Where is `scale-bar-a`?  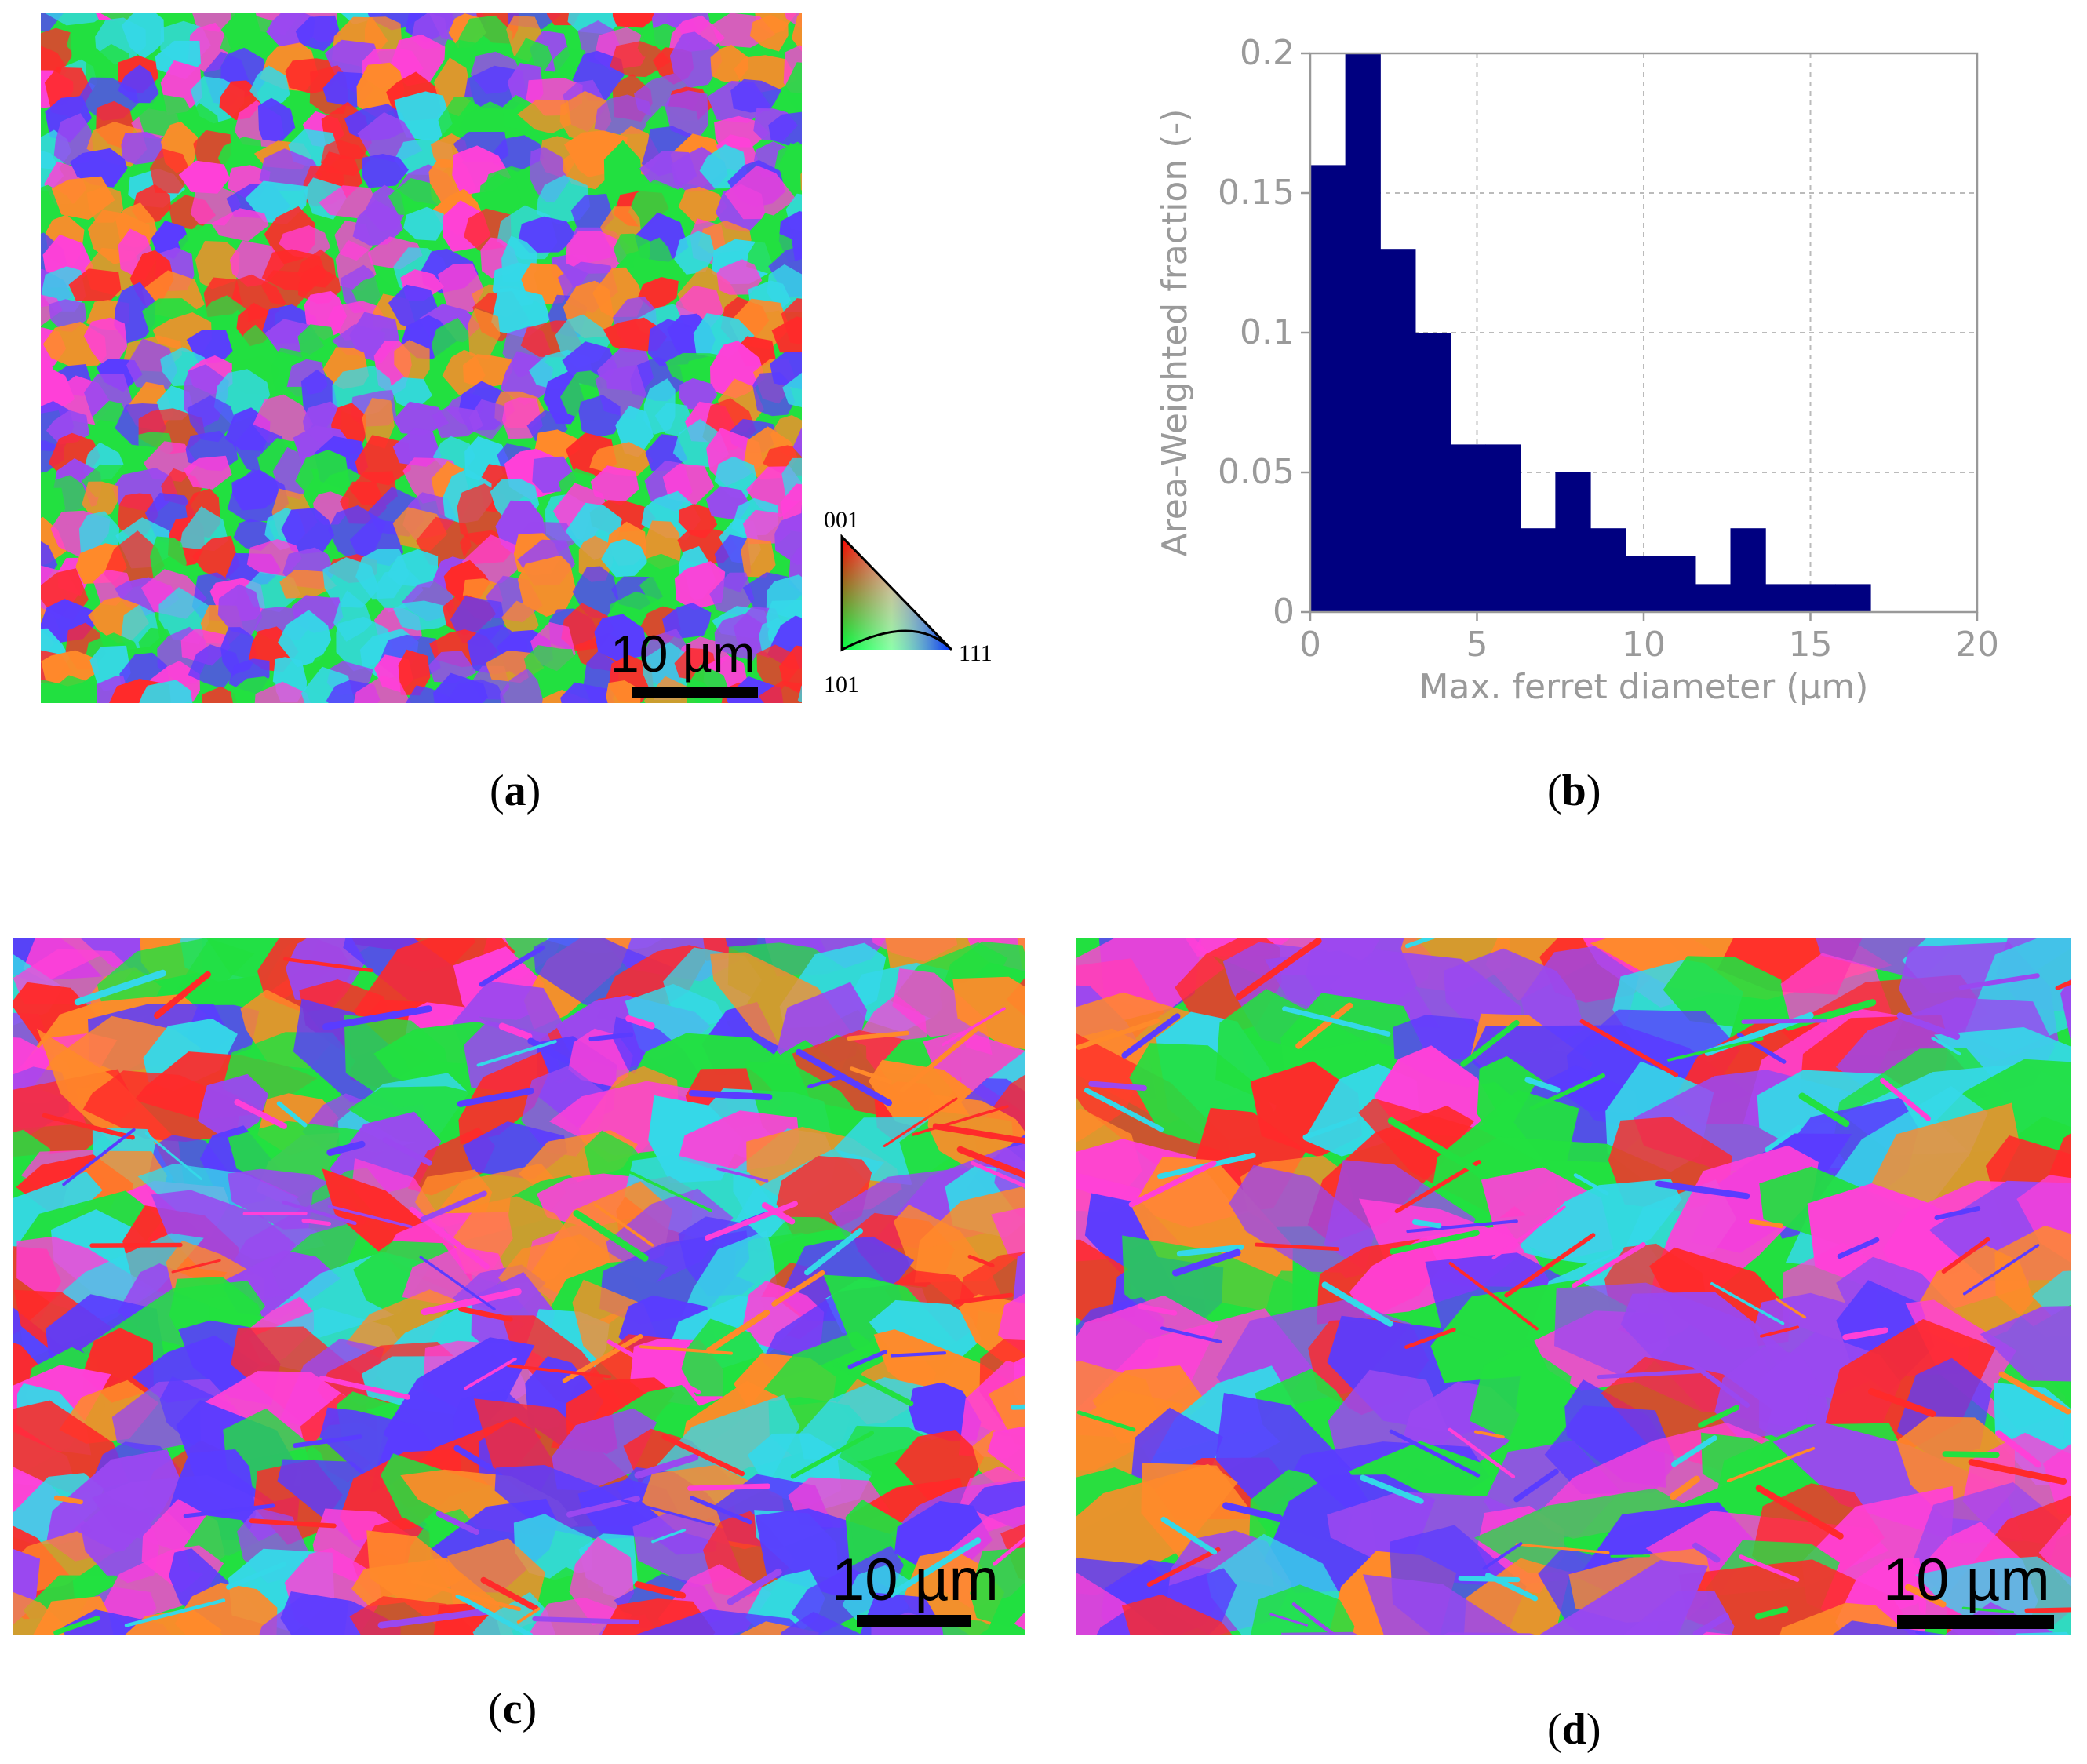 scale-bar-a is located at coordinates (695, 692).